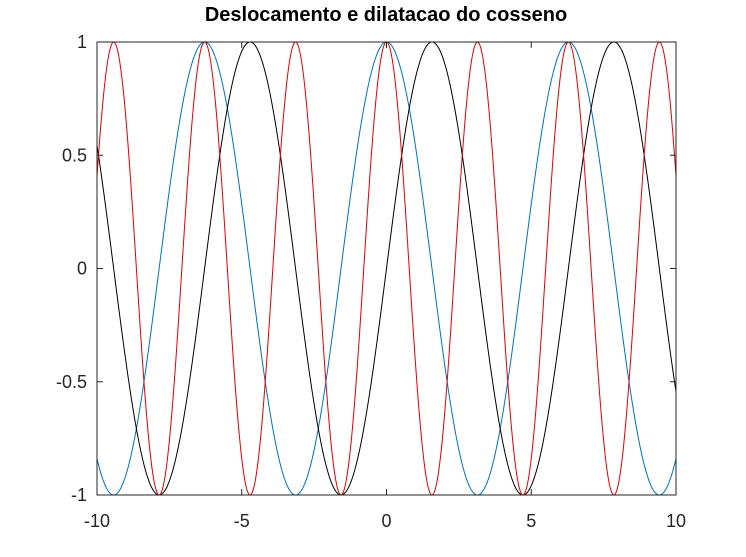 The image size is (746, 557). Describe the element at coordinates (82, 42) in the screenshot. I see `y-tick-label: 1` at that location.